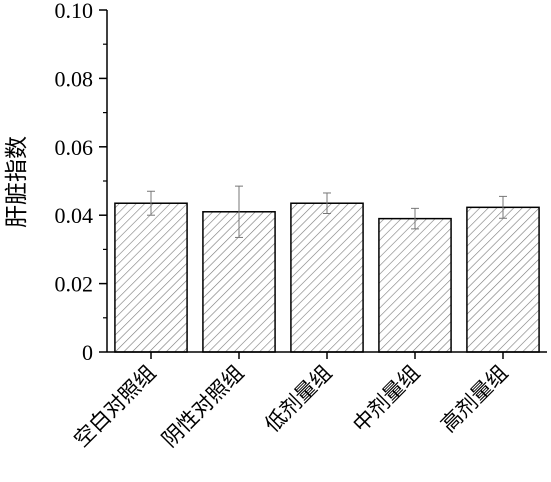 This screenshot has width=551, height=482. I want to click on x-category-label: 低剂量组, so click(298, 399).